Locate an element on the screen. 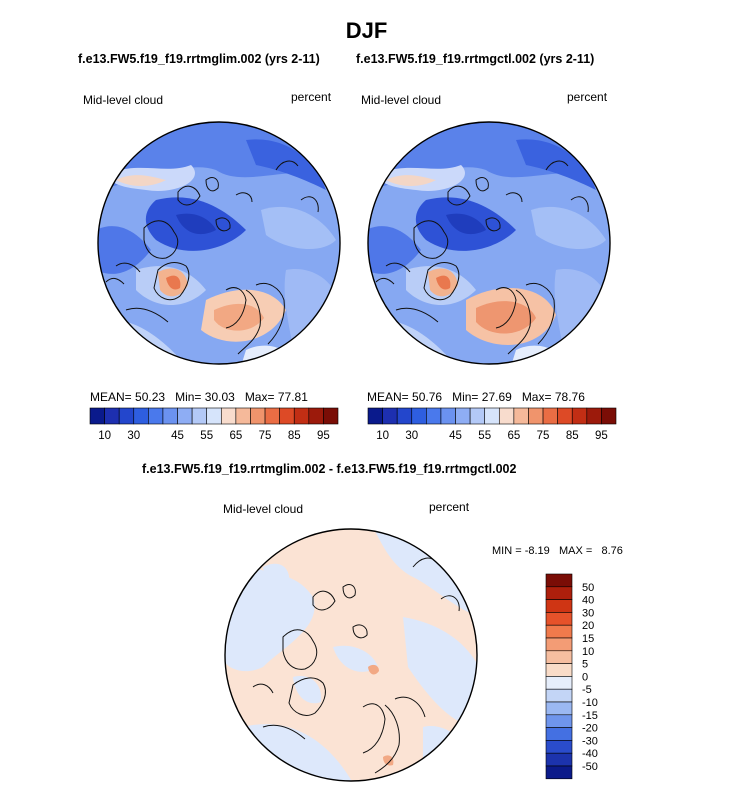 The image size is (733, 788). panel-1-units: percent is located at coordinates (311, 97).